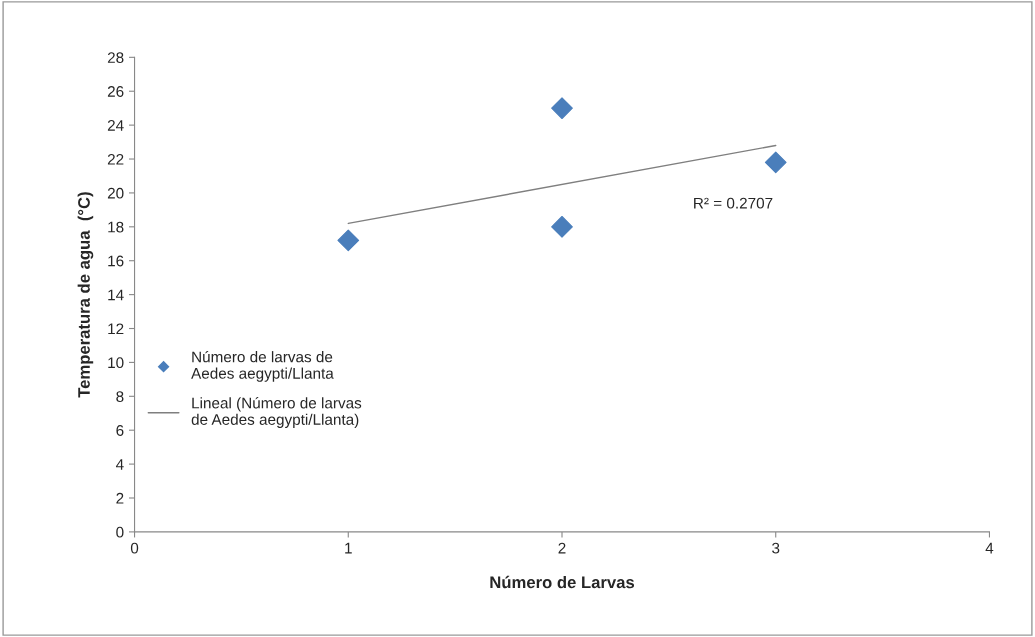 The height and width of the screenshot is (637, 1035). I want to click on x-tick-label: 2, so click(562, 548).